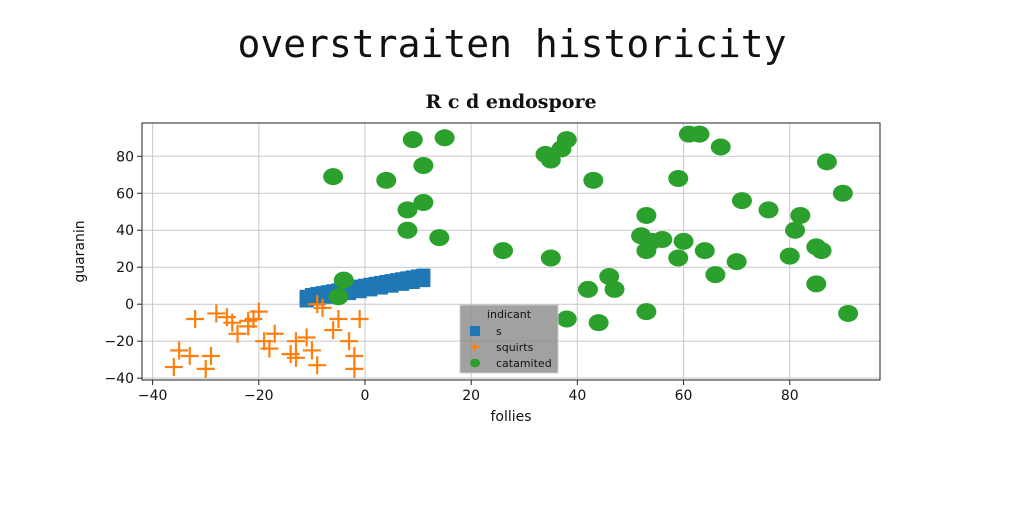  Describe the element at coordinates (125, 157) in the screenshot. I see `y-tick-label: 80` at that location.